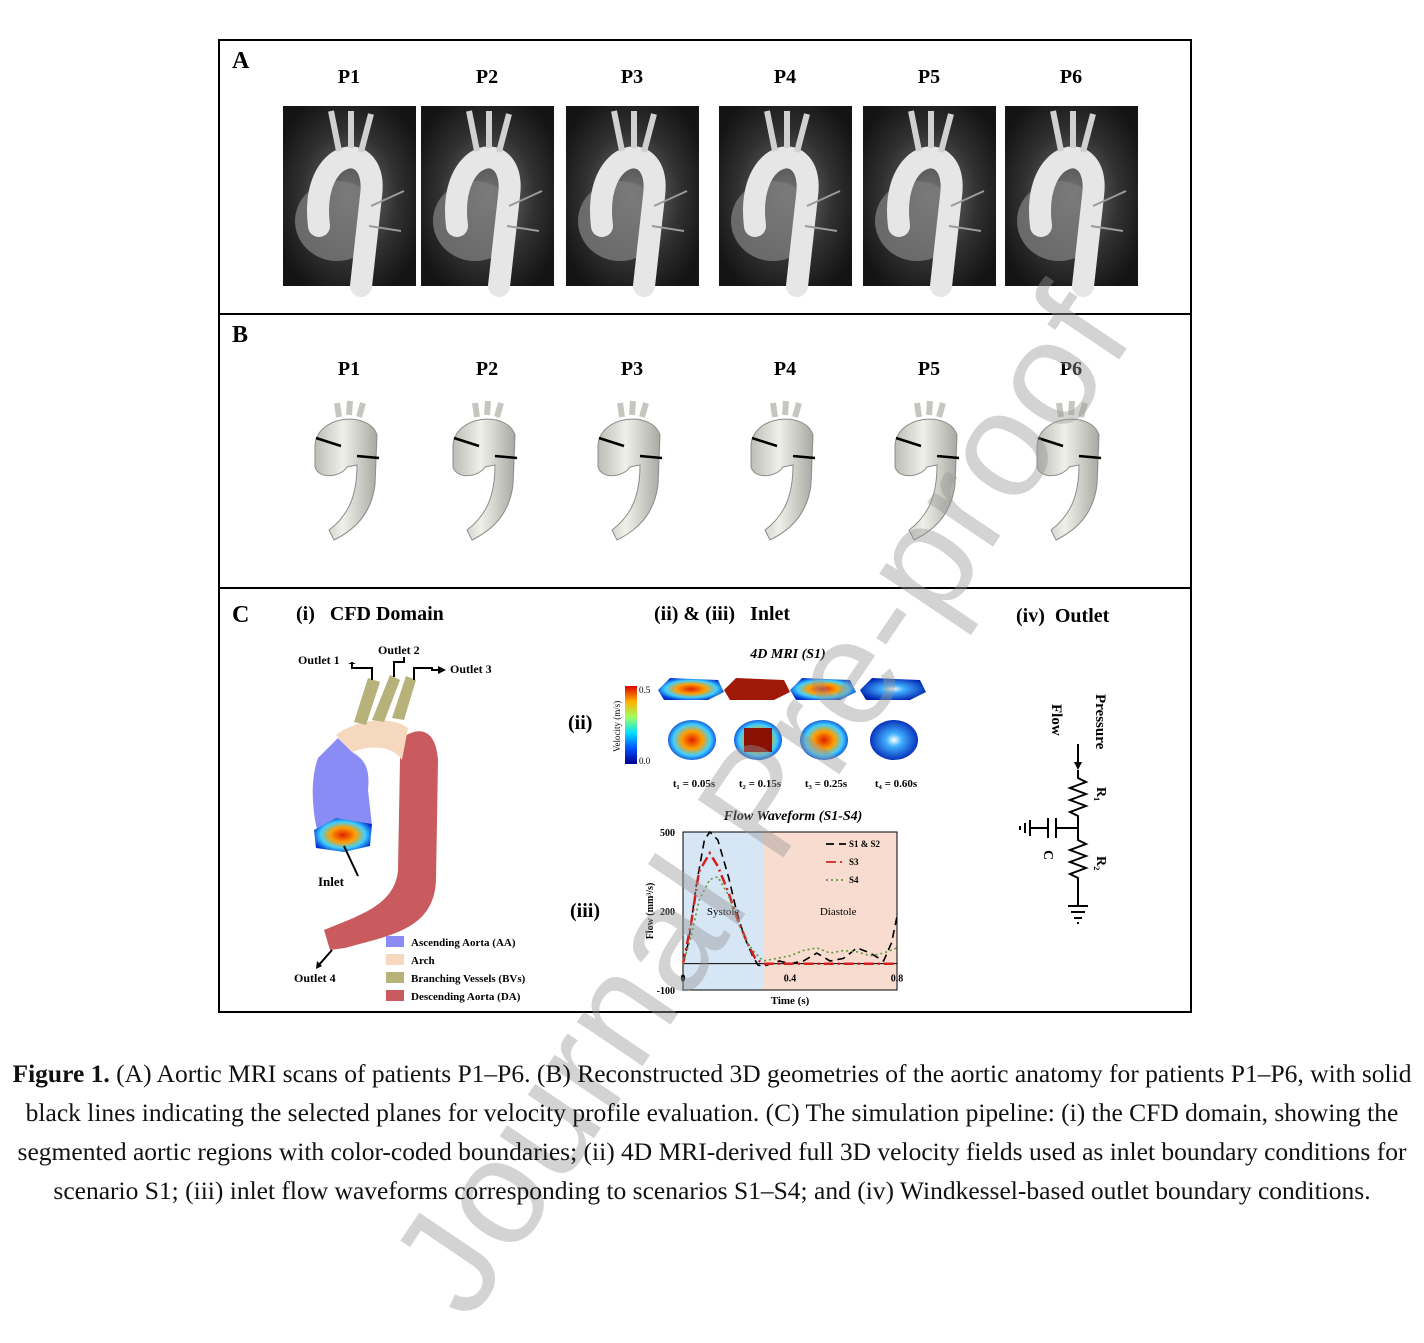 The image size is (1424, 1343). Describe the element at coordinates (1071, 201) in the screenshot. I see `mri-scan-p6` at that location.